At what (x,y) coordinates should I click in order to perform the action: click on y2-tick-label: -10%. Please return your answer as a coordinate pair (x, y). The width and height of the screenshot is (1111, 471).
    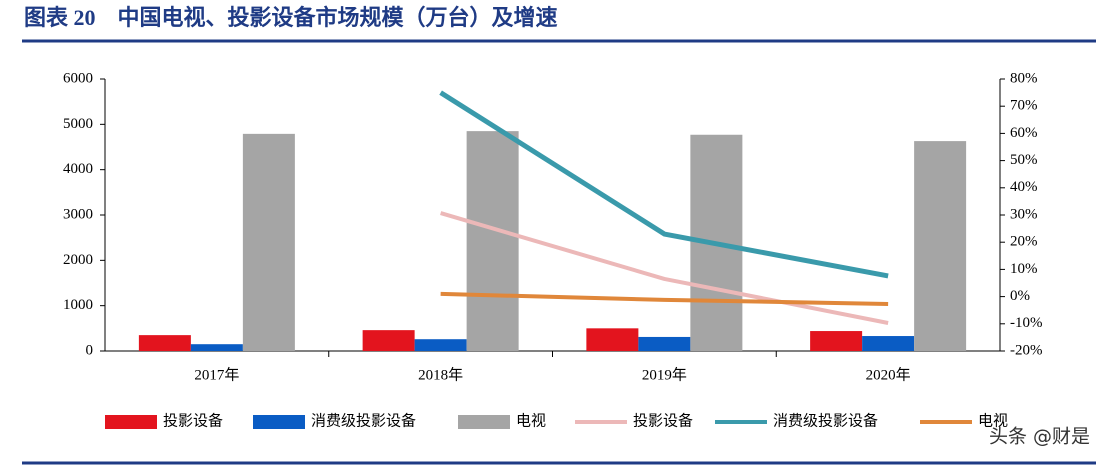
    Looking at the image, I should click on (1026, 323).